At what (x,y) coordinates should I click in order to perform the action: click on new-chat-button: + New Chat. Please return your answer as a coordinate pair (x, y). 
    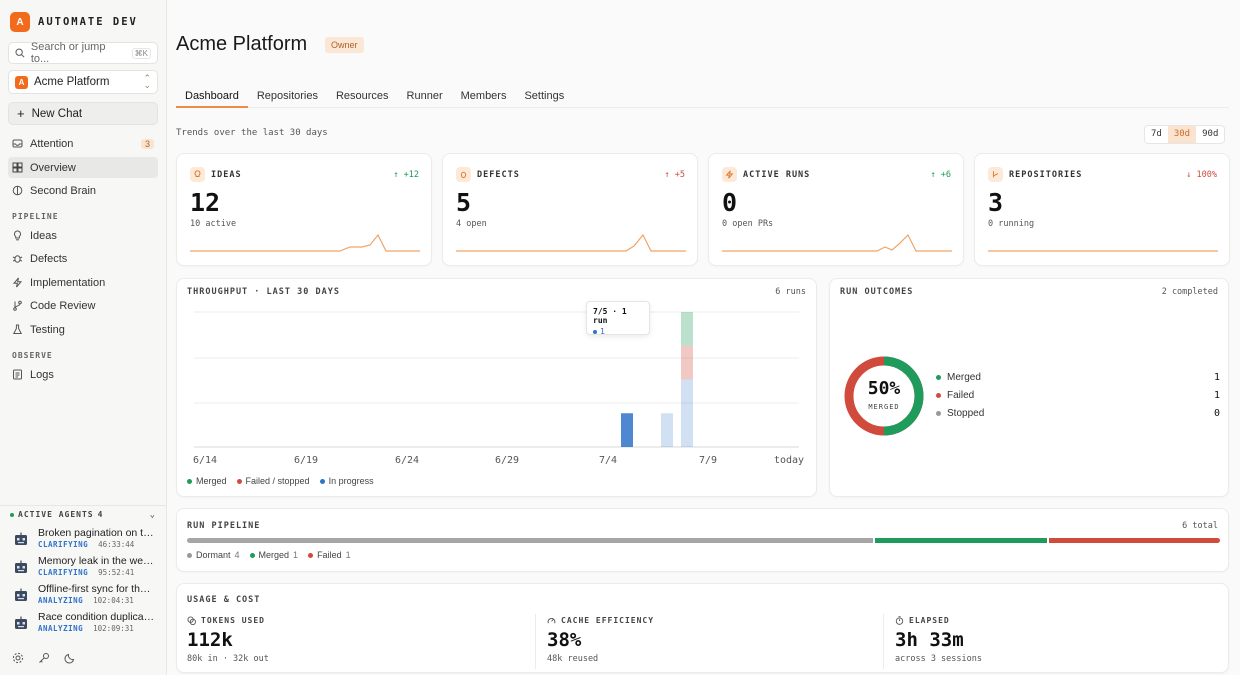
    Looking at the image, I should click on (83, 113).